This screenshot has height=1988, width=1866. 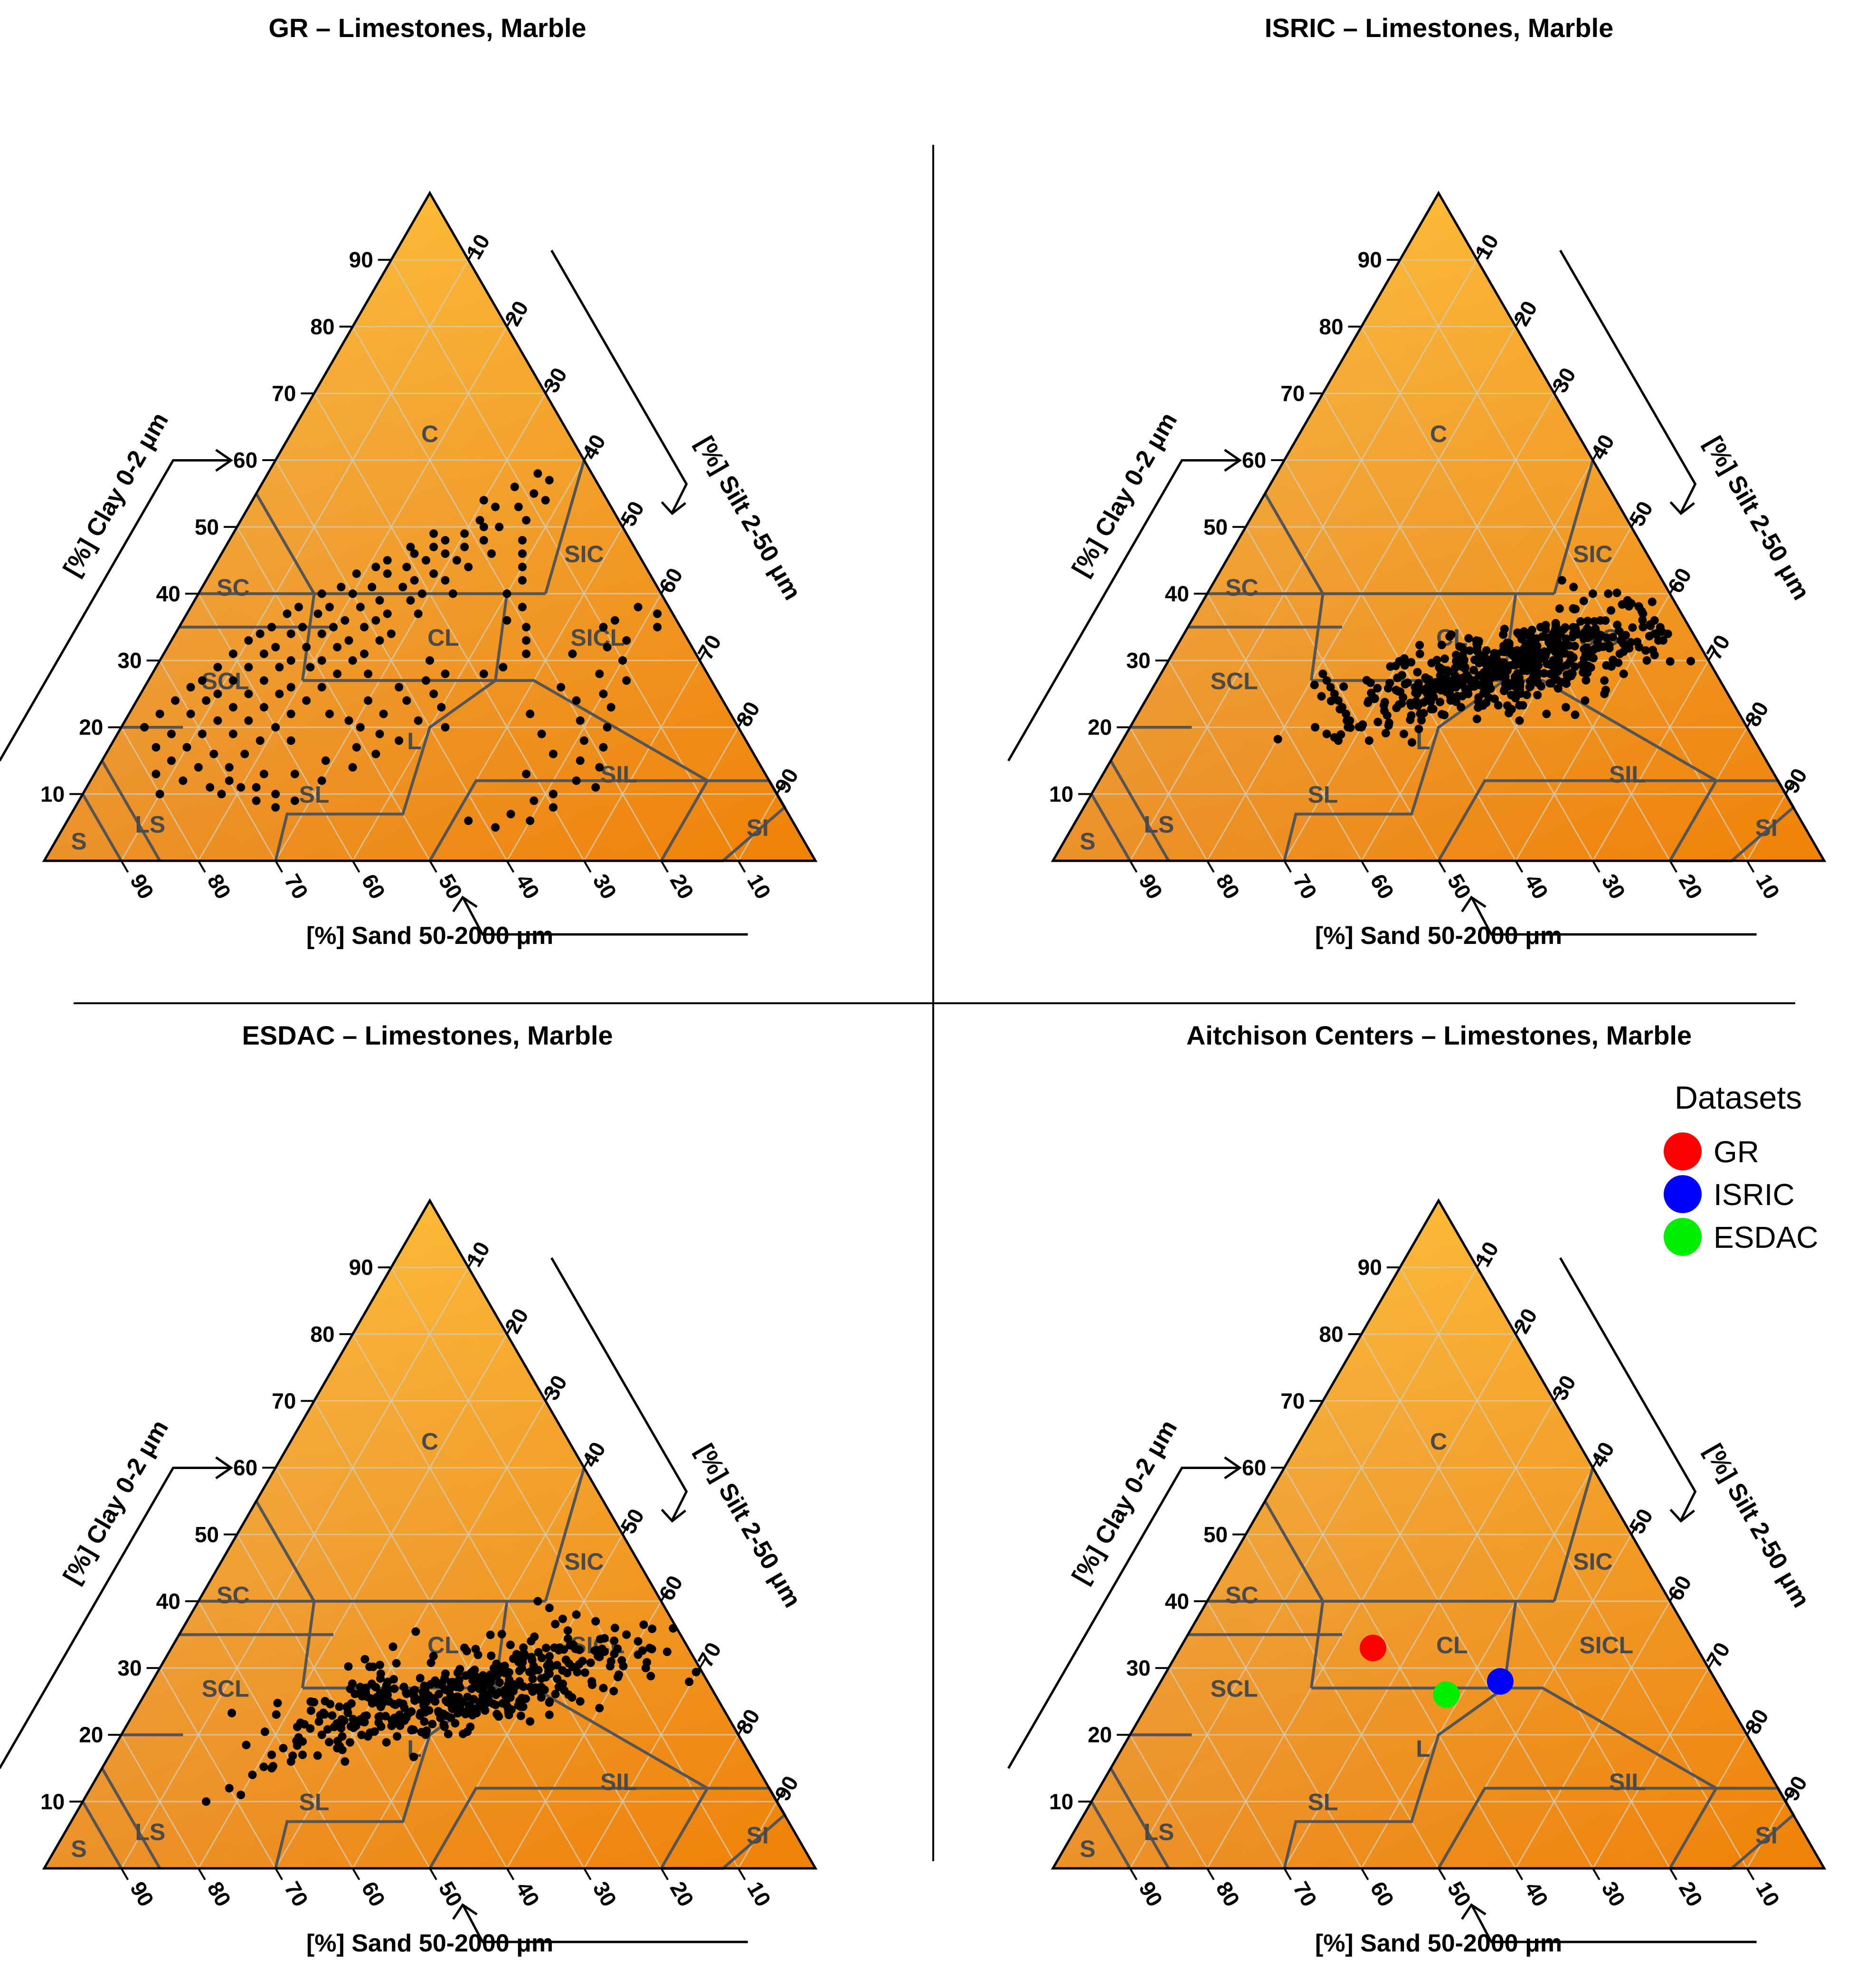 I want to click on legend-swatch-isric, so click(x=1683, y=1194).